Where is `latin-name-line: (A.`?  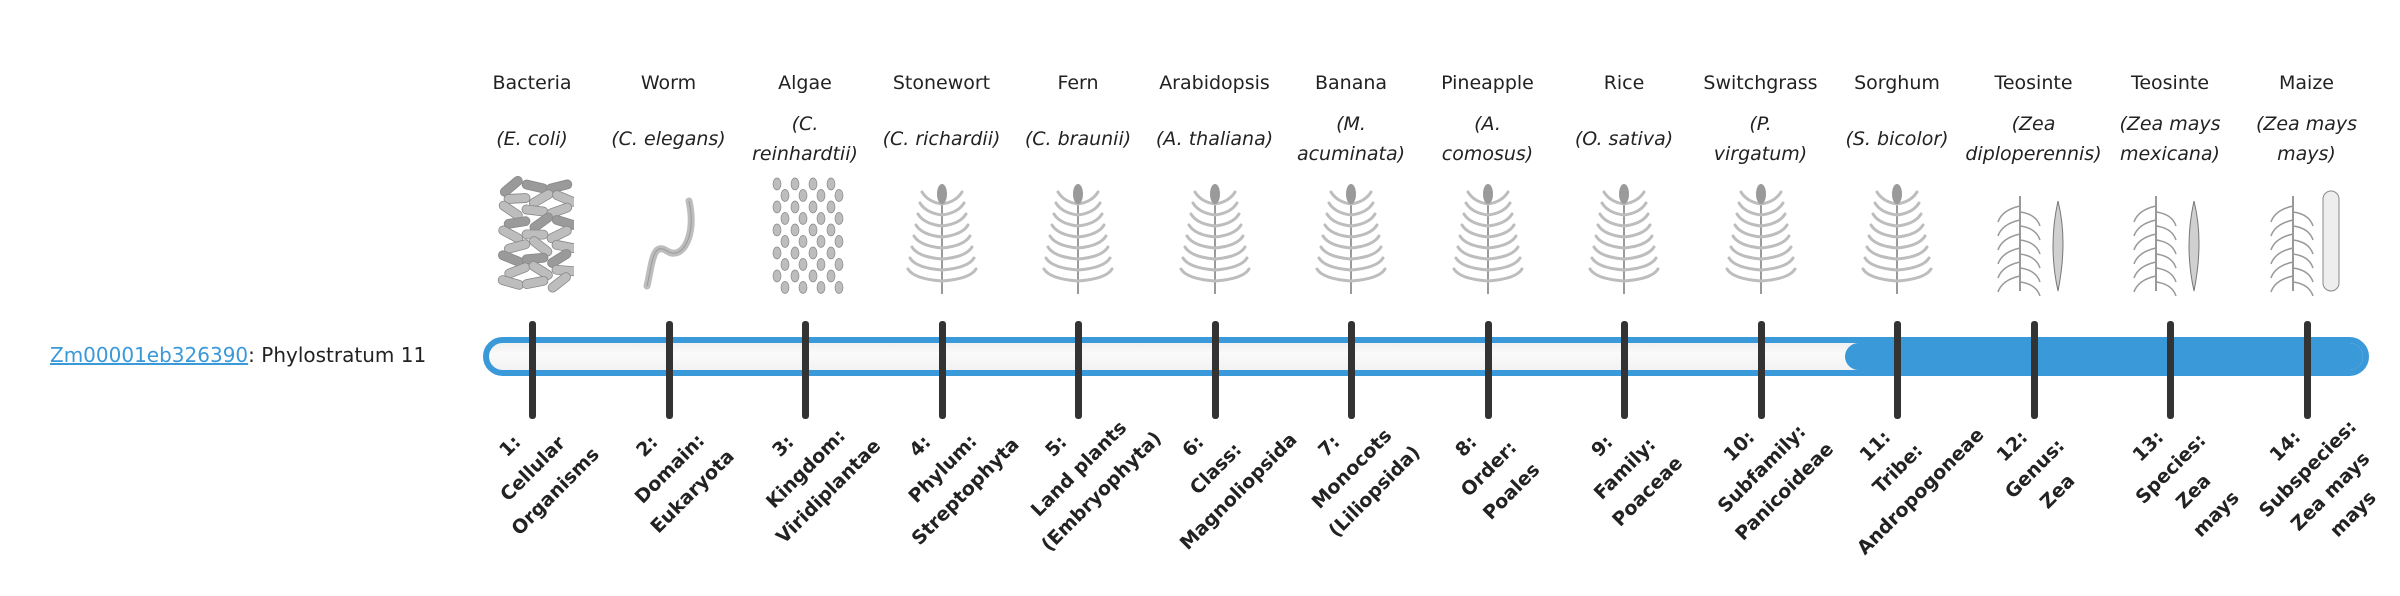
latin-name-line: (A. is located at coordinates (1487, 124).